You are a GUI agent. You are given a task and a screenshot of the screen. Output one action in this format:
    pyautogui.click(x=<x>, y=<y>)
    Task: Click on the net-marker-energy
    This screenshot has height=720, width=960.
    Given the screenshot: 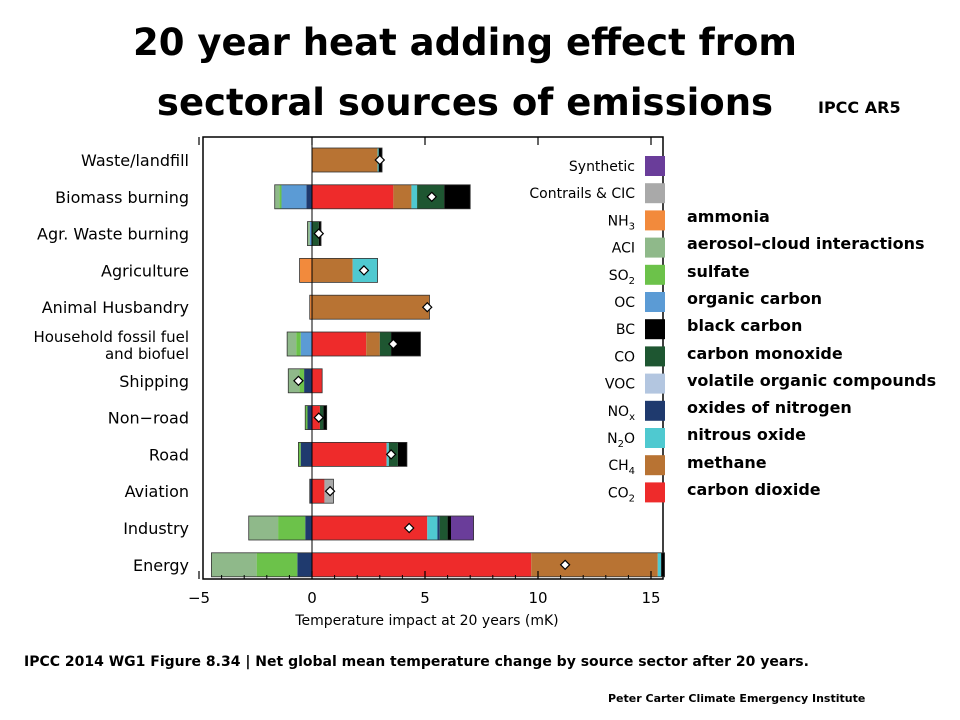 What is the action you would take?
    pyautogui.click(x=565, y=565)
    